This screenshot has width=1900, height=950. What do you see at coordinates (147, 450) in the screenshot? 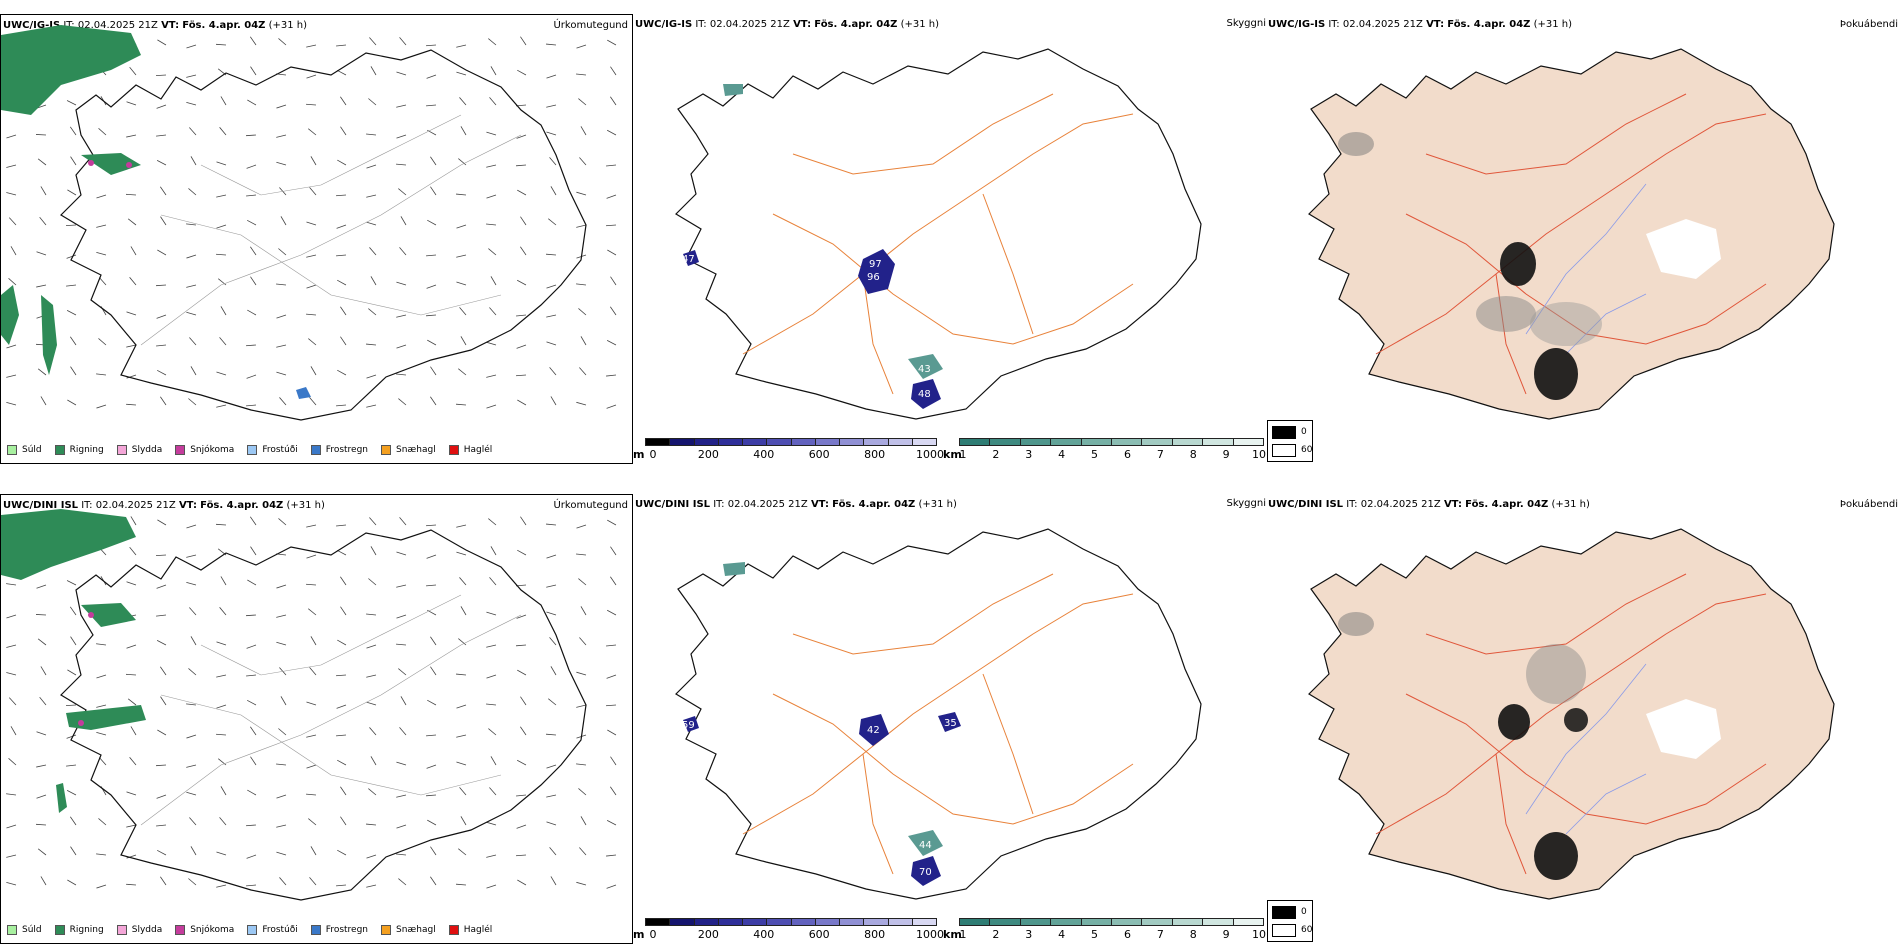
I see `legend-label: Slydda` at bounding box center [147, 450].